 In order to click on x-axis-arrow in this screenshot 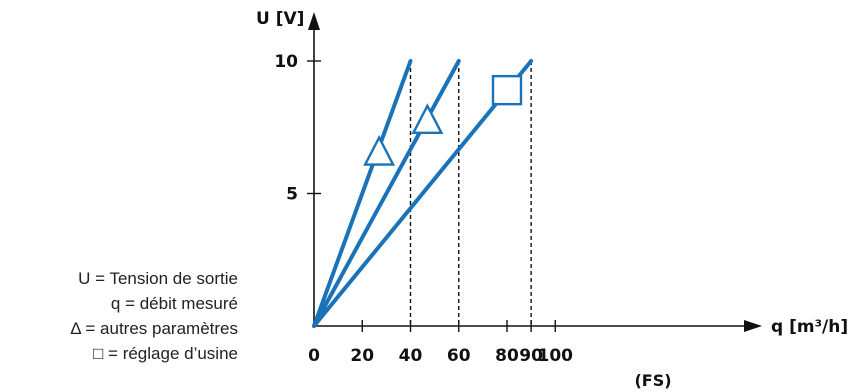, I will do `click(753, 326)`.